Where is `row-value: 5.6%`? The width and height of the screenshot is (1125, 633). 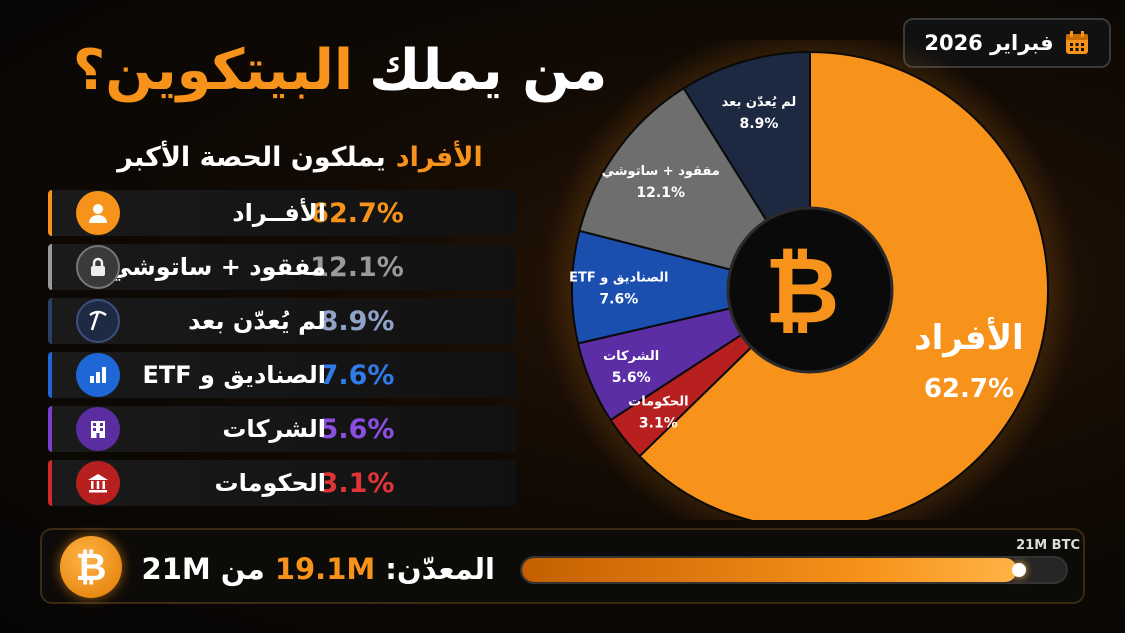
row-value: 5.6% is located at coordinates (357, 429).